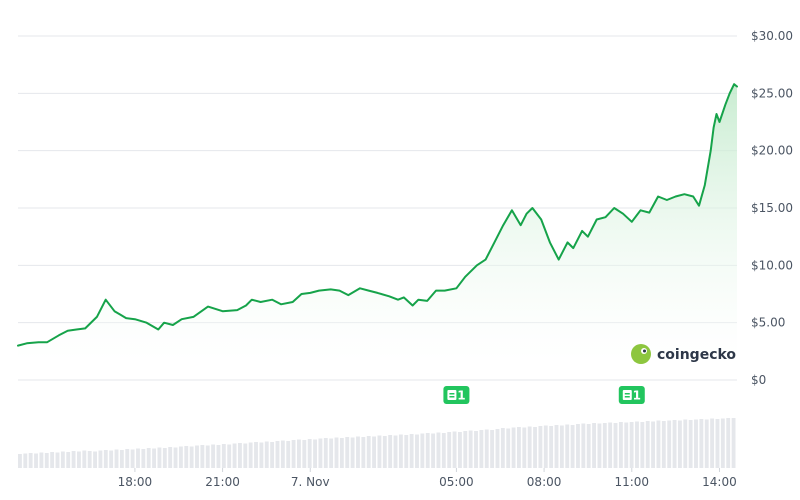  What do you see at coordinates (772, 265) in the screenshot?
I see `y-tick-label: $10.00` at bounding box center [772, 265].